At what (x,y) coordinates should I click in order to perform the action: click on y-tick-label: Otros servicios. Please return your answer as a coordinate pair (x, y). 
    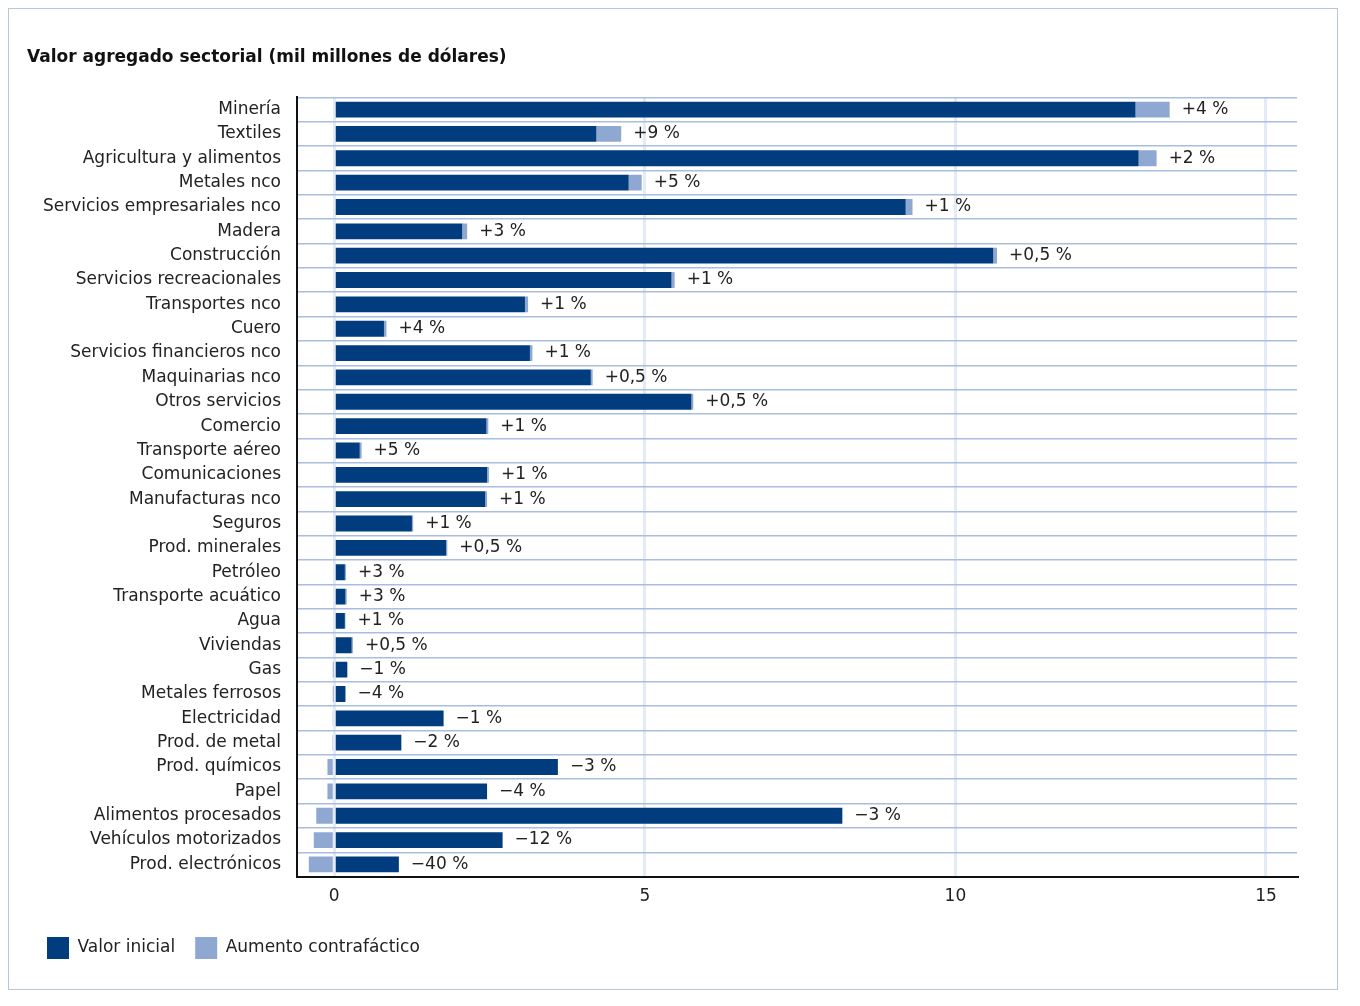
    Looking at the image, I should click on (218, 400).